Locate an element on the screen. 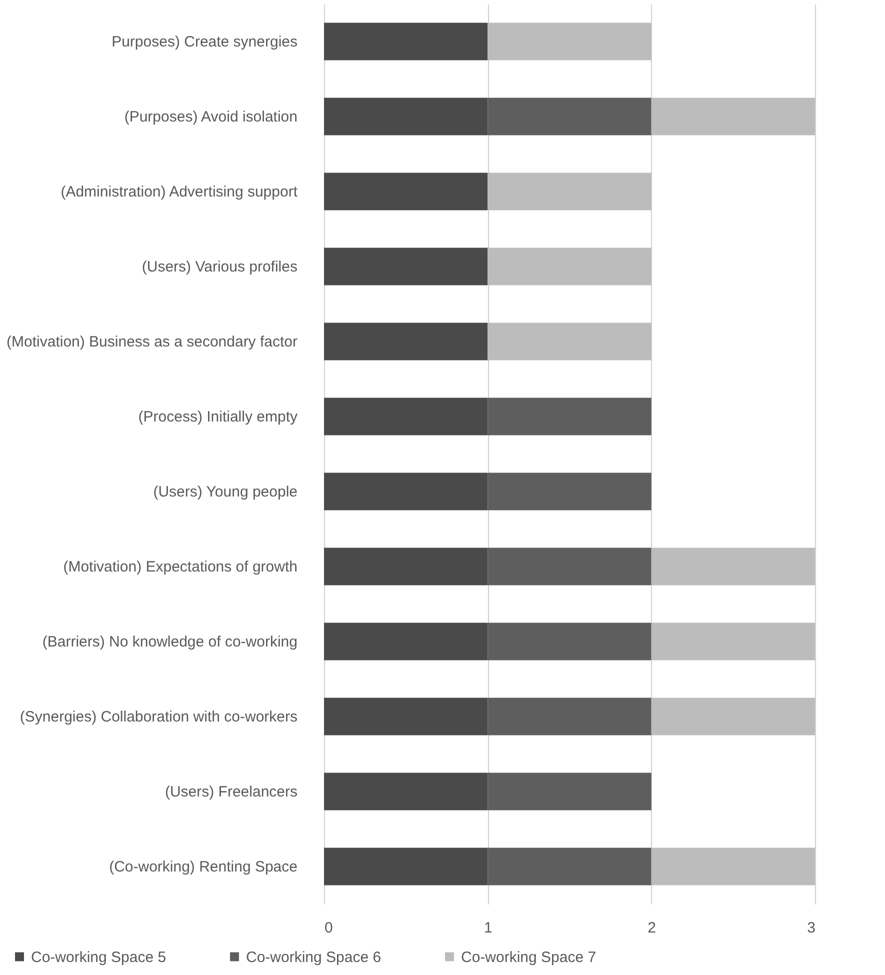 This screenshot has height=975, width=885. y-tick-label: (Co-working) Renting Space is located at coordinates (203, 867).